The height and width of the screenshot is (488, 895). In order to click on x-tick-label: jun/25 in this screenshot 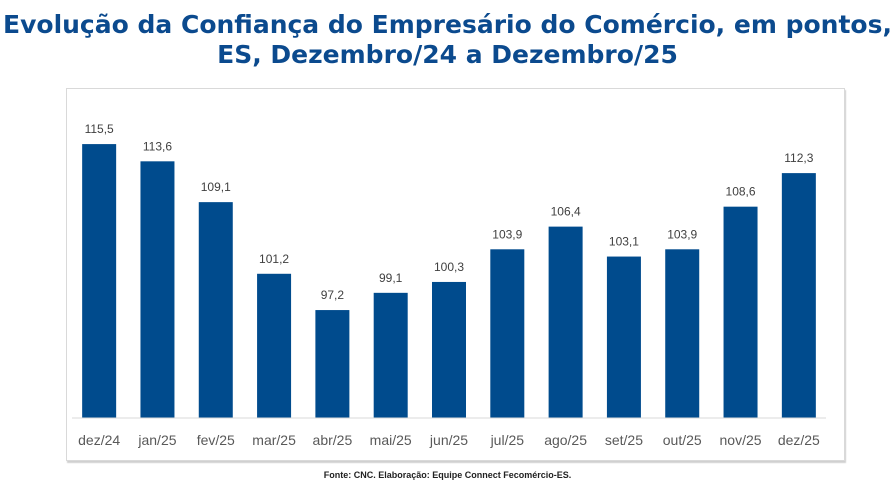, I will do `click(448, 440)`.